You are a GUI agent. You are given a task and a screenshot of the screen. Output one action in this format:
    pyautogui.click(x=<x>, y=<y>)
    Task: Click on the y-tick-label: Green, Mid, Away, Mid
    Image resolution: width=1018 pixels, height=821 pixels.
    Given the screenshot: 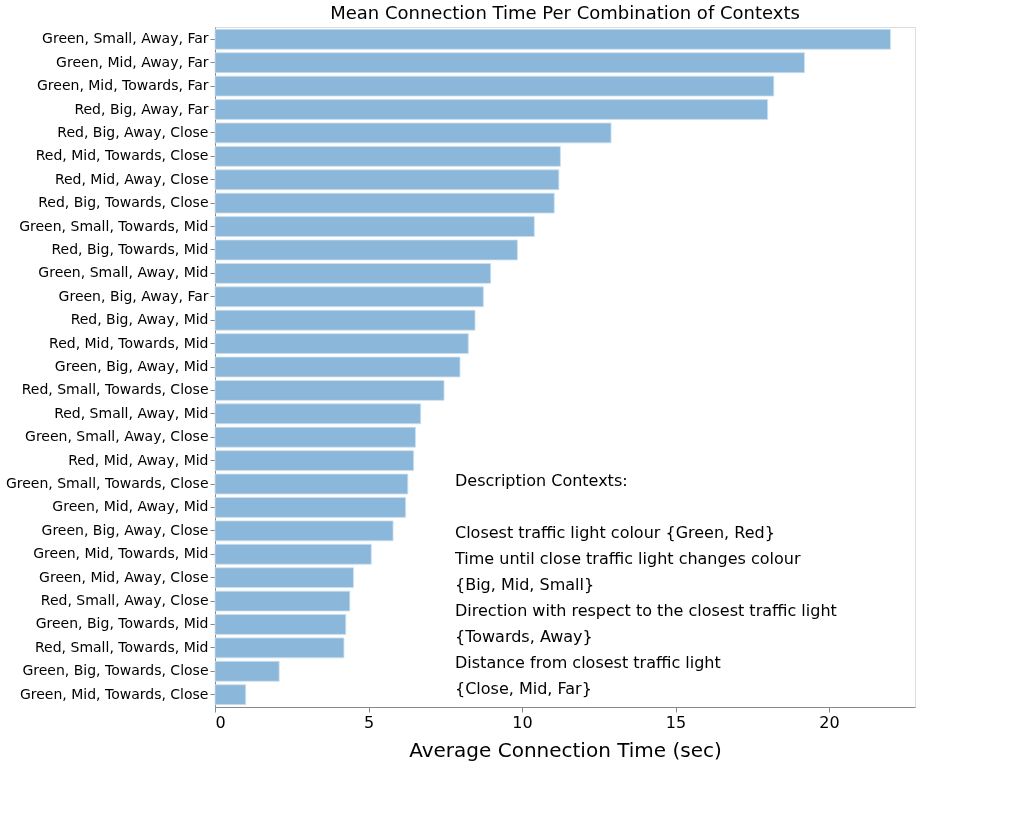 What is the action you would take?
    pyautogui.click(x=130, y=506)
    